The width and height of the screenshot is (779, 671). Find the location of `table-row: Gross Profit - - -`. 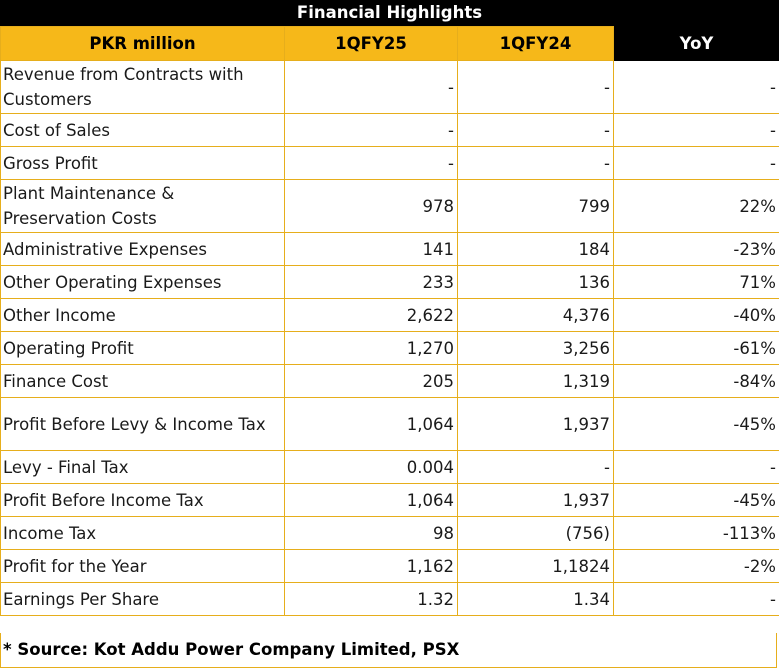

table-row: Gross Profit - - - is located at coordinates (389, 163).